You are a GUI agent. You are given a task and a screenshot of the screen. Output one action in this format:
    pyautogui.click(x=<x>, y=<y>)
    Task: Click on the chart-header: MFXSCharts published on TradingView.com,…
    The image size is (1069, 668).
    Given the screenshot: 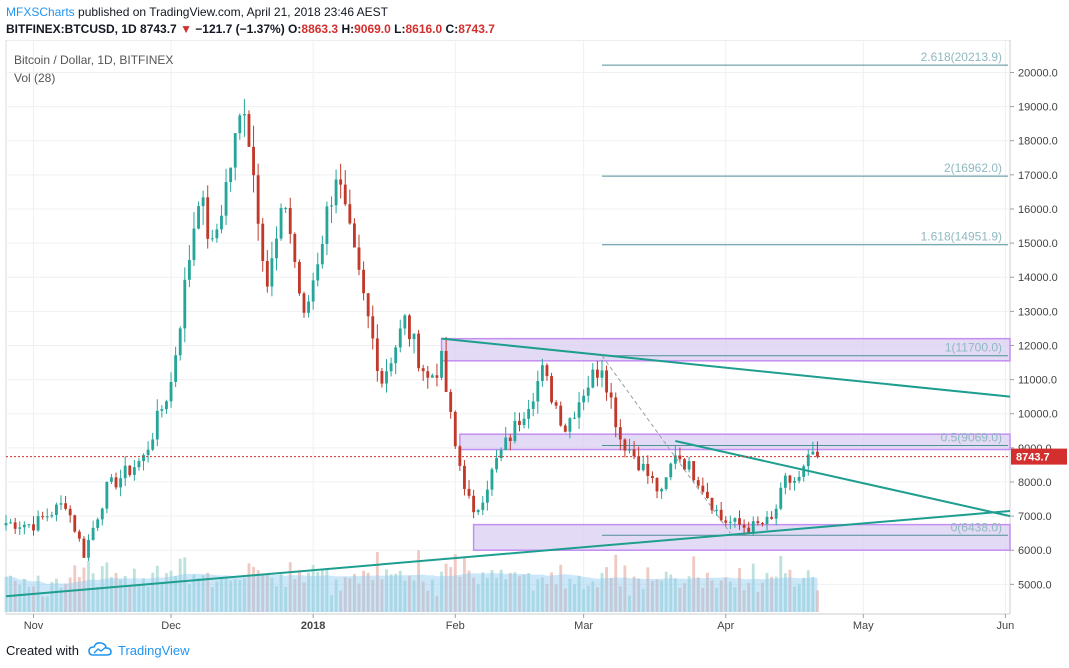 What is the action you would take?
    pyautogui.click(x=534, y=20)
    